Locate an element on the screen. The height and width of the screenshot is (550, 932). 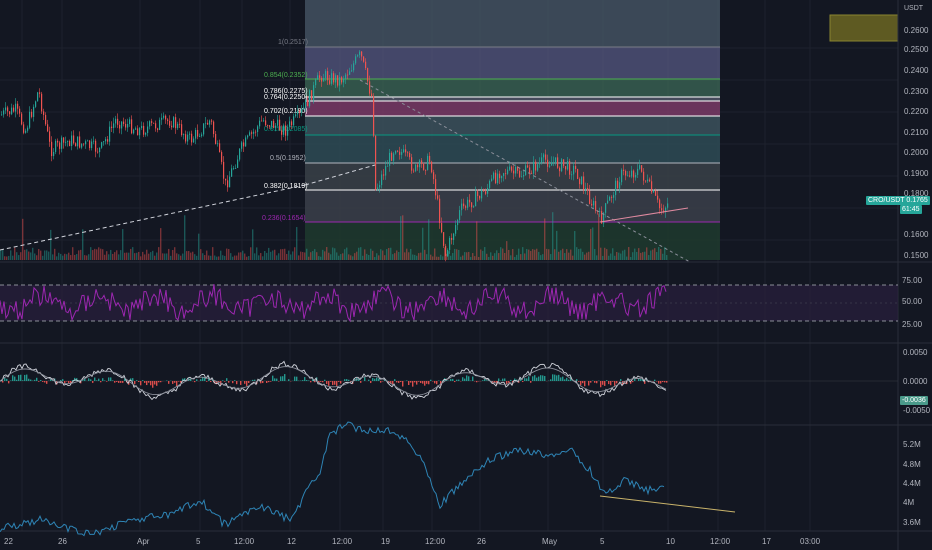
currency-label: USDT is located at coordinates (913, 8).